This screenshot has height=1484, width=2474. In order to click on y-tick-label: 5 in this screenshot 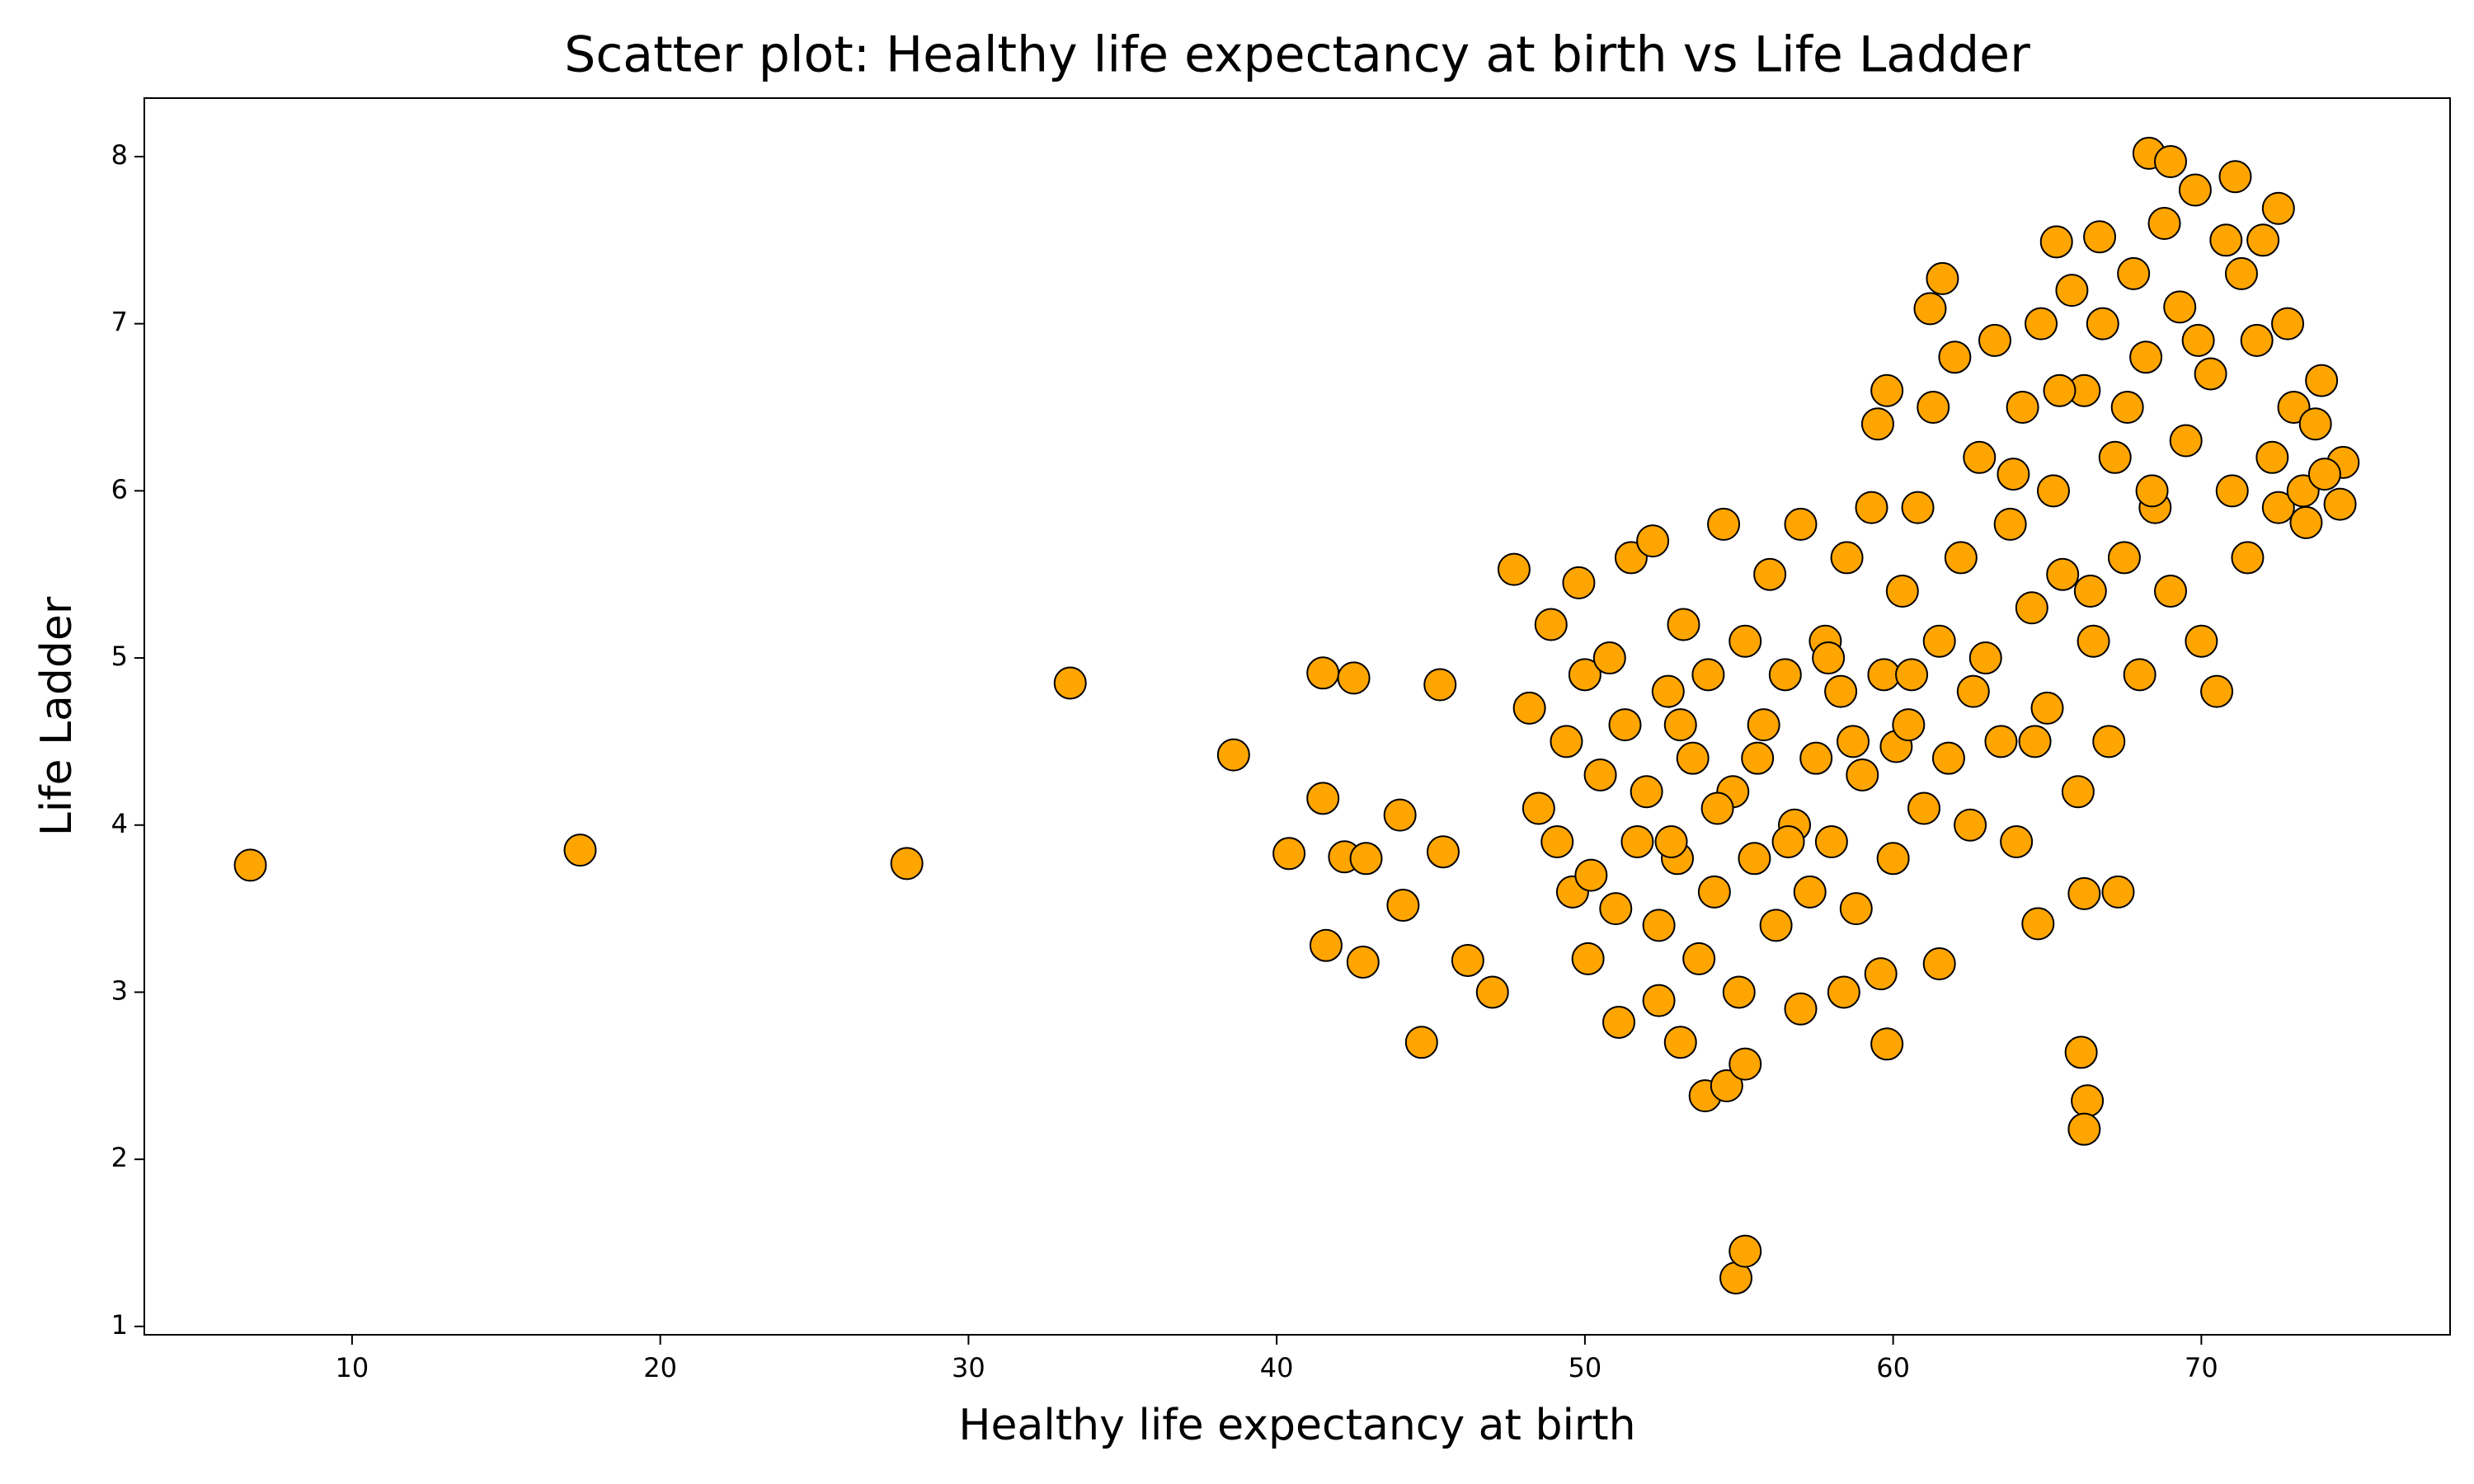, I will do `click(119, 656)`.